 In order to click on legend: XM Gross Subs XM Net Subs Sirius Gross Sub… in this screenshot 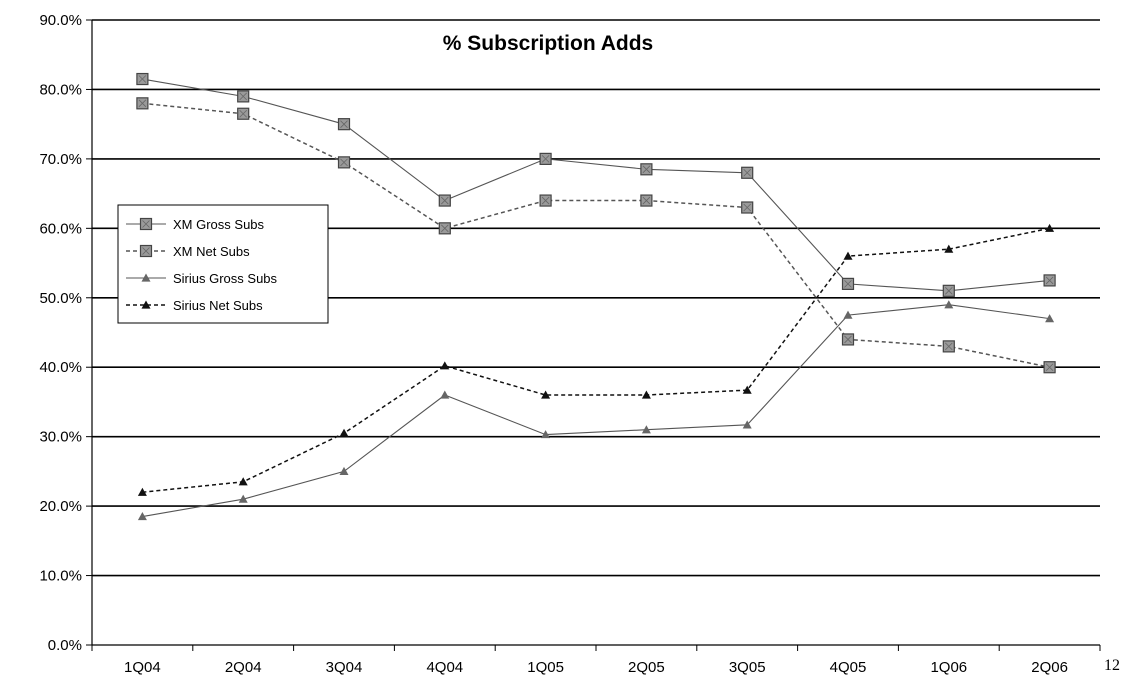, I will do `click(223, 264)`.